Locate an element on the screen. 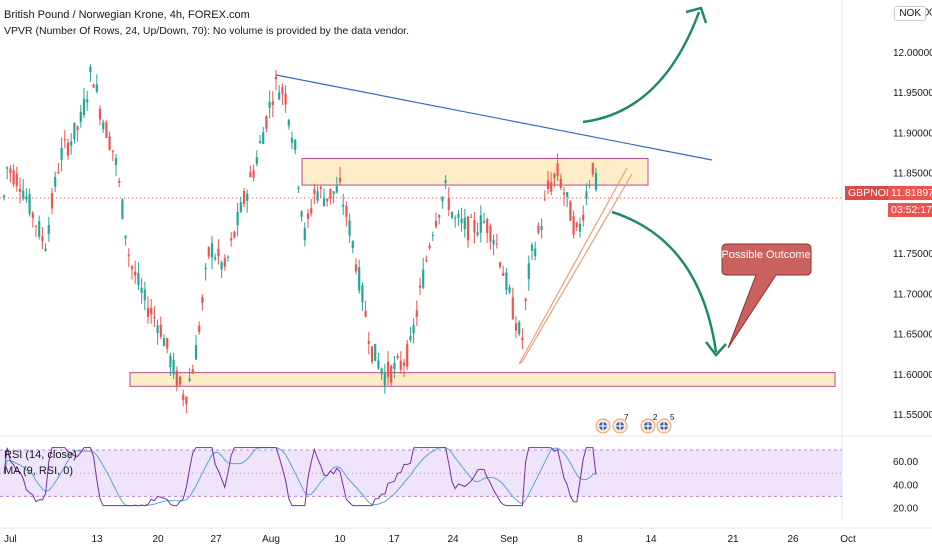 This screenshot has width=932, height=555. rsi-ma-label: MA (9, RSI, 0) is located at coordinates (39, 471).